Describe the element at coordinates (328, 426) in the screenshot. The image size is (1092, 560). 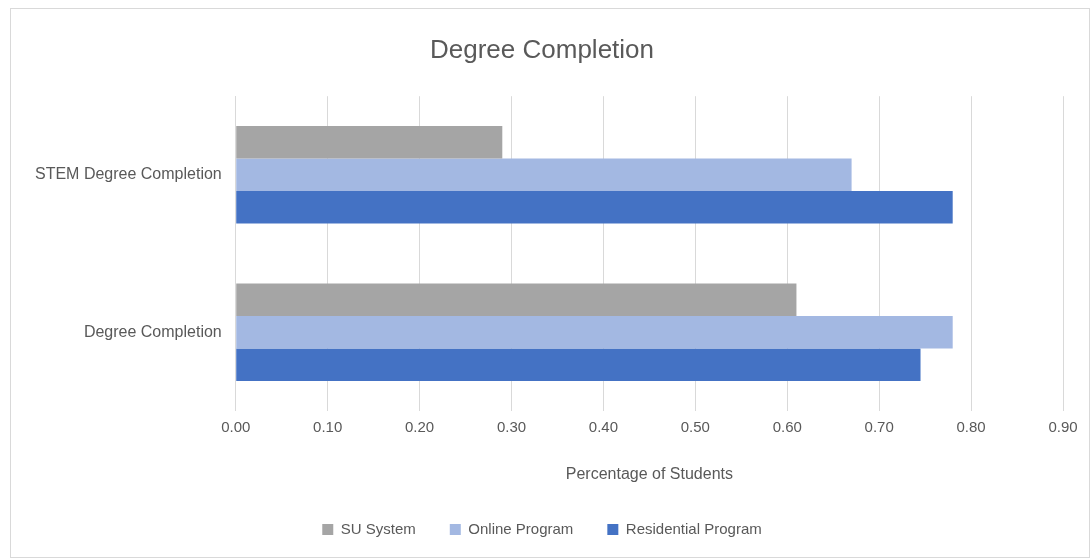
I see `x-tick-label: 0.10` at that location.